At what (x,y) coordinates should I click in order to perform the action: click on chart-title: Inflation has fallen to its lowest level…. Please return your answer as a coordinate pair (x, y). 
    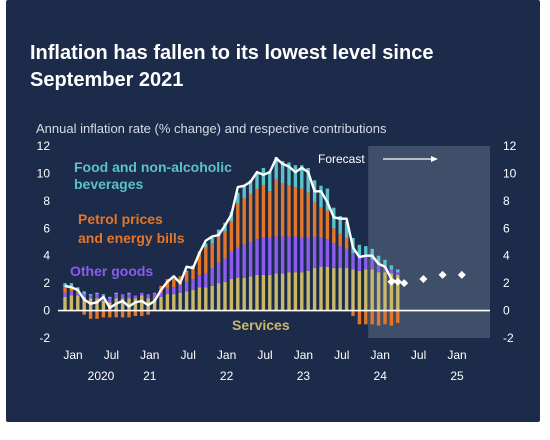
    Looking at the image, I should click on (232, 66).